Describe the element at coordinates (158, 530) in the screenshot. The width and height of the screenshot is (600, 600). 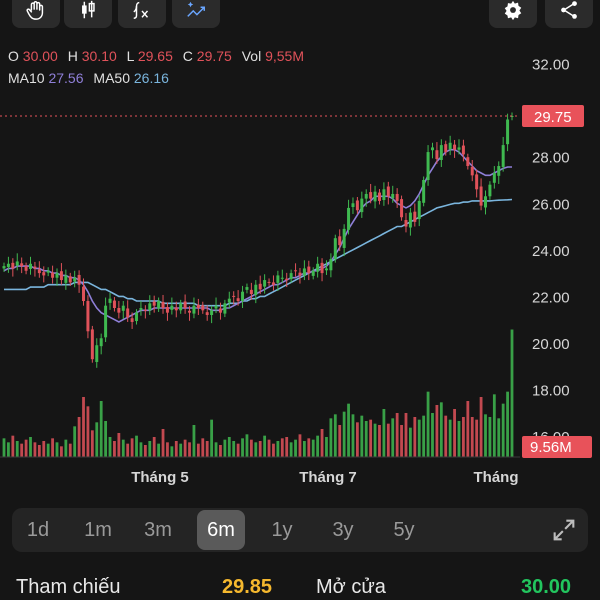
I see `range-3m: 3m` at that location.